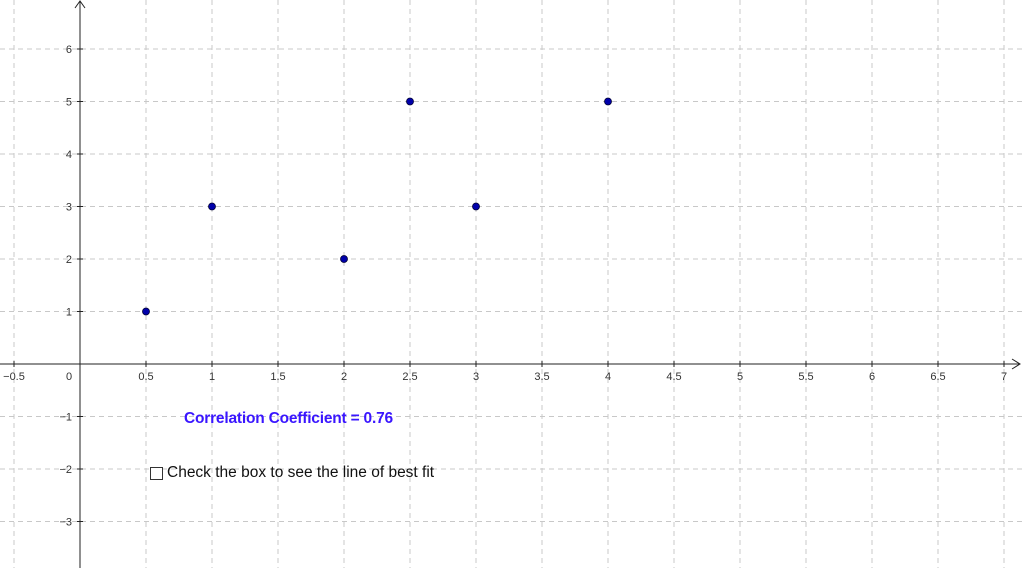  Describe the element at coordinates (608, 377) in the screenshot. I see `x-tick-label: 4` at that location.